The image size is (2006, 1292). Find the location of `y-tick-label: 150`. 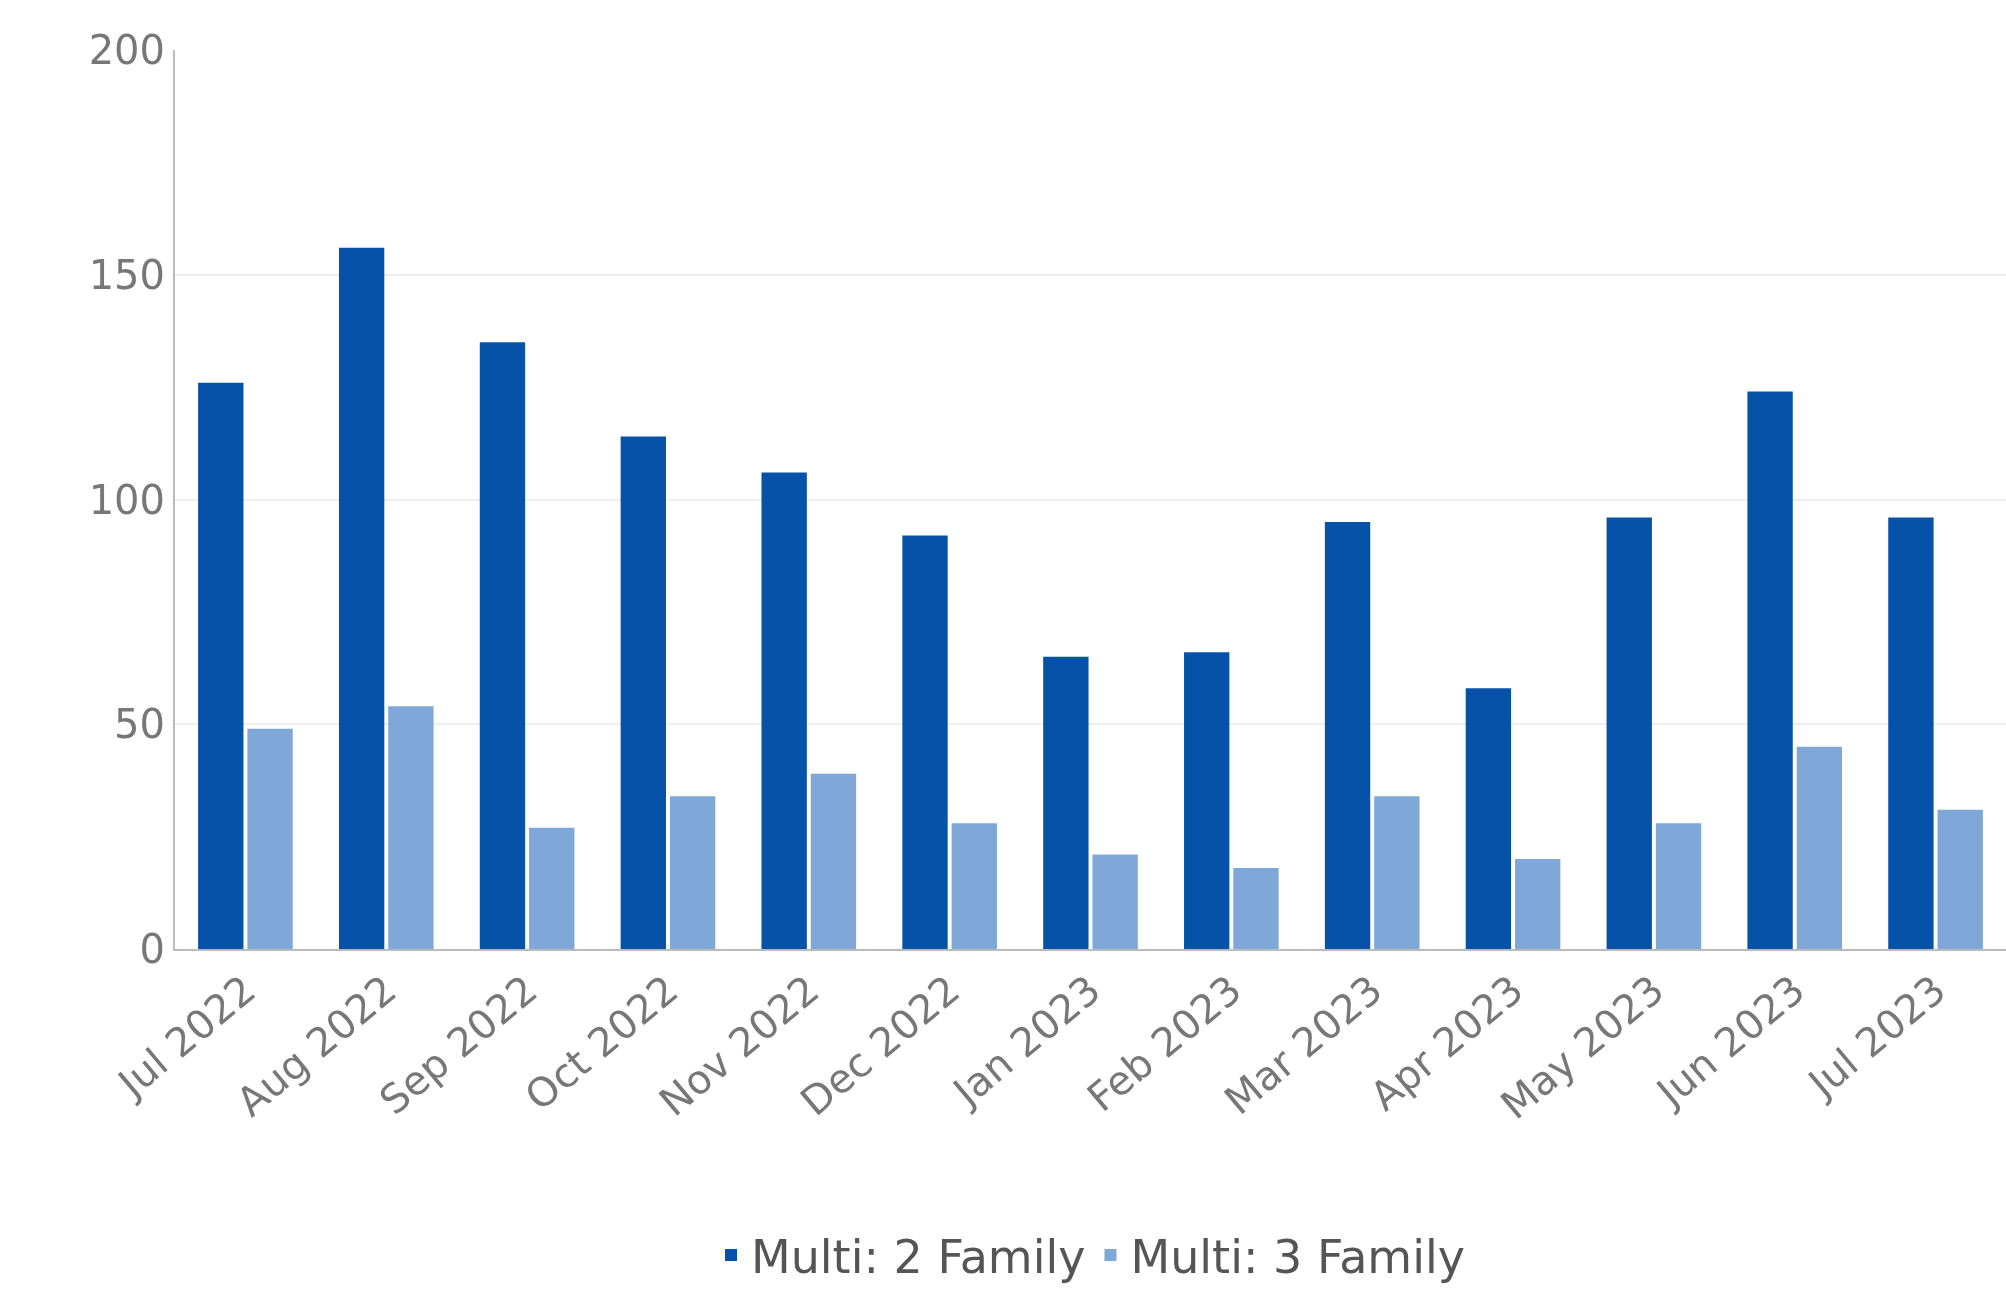

y-tick-label: 150 is located at coordinates (126, 274).